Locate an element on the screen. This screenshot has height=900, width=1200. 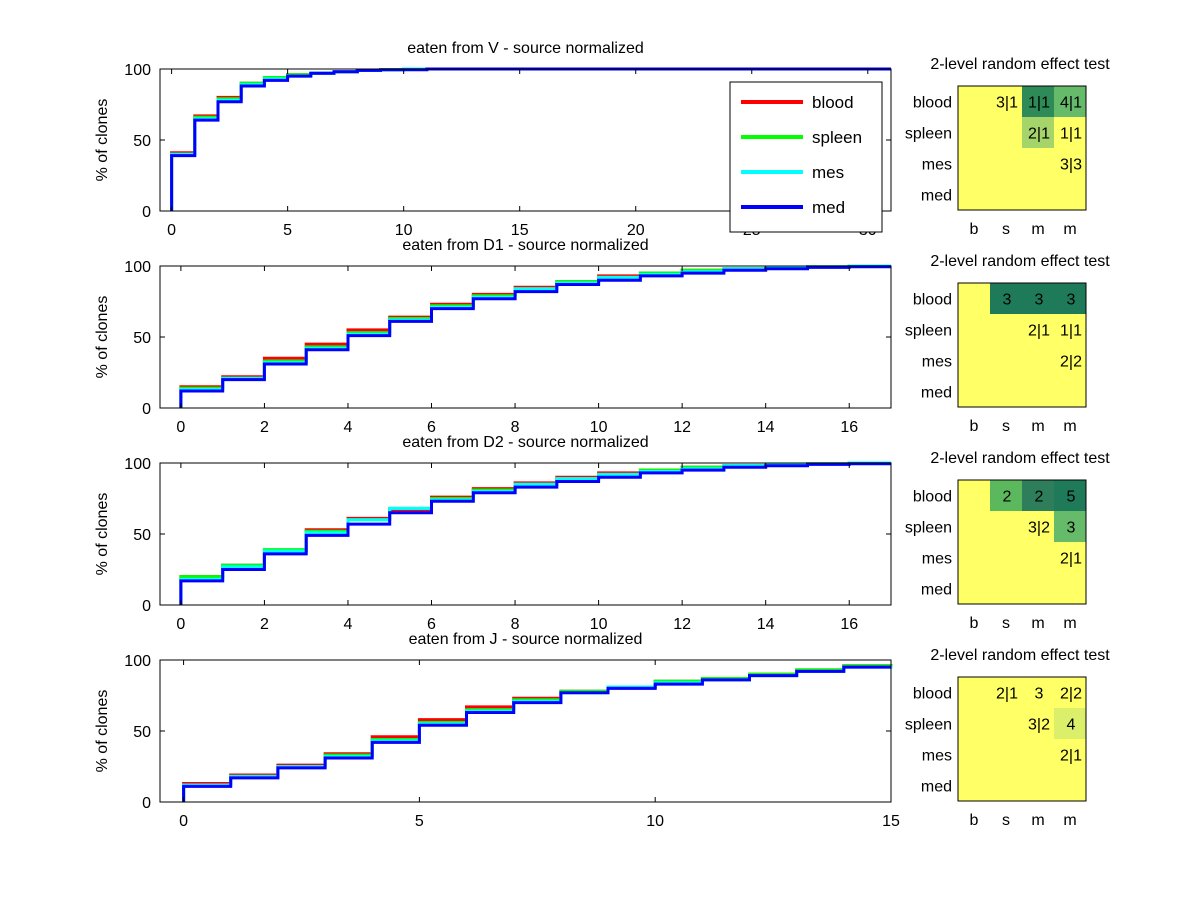
chart-title: eaten from D1 - source normalized is located at coordinates (525, 245).